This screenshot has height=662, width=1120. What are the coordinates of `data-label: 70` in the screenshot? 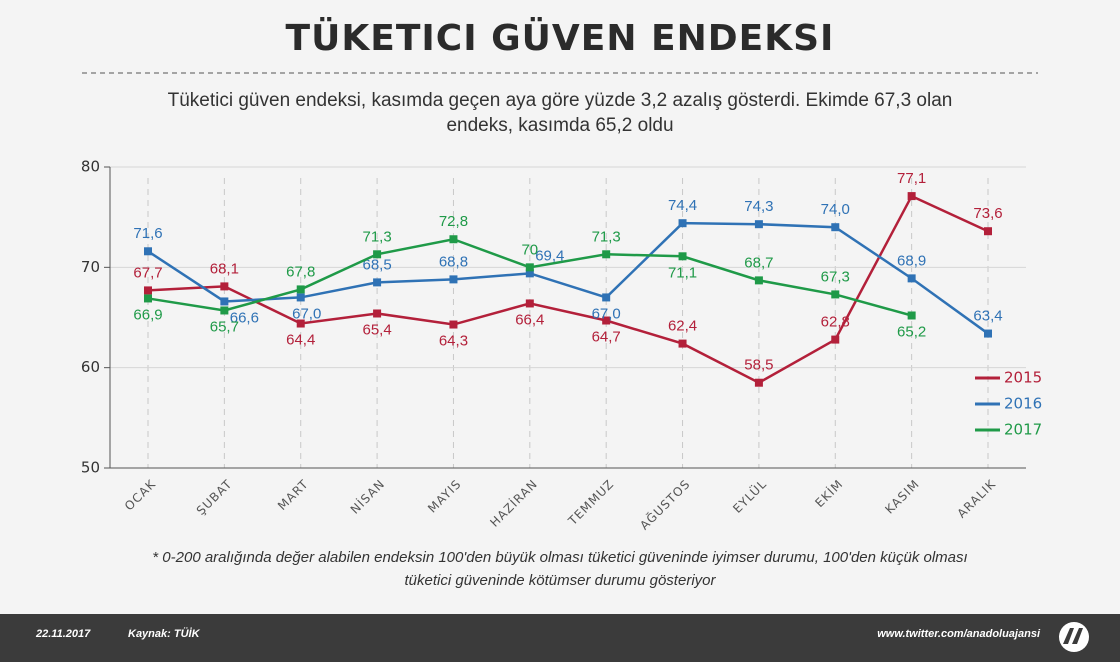 It's located at (529, 249).